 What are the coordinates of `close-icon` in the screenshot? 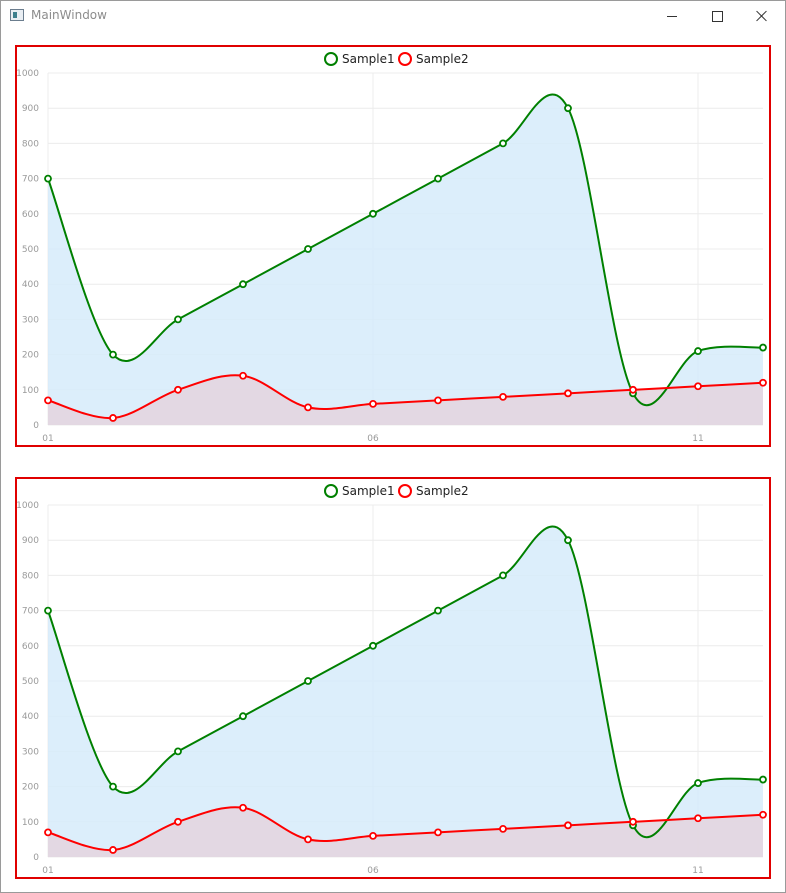 It's located at (762, 16).